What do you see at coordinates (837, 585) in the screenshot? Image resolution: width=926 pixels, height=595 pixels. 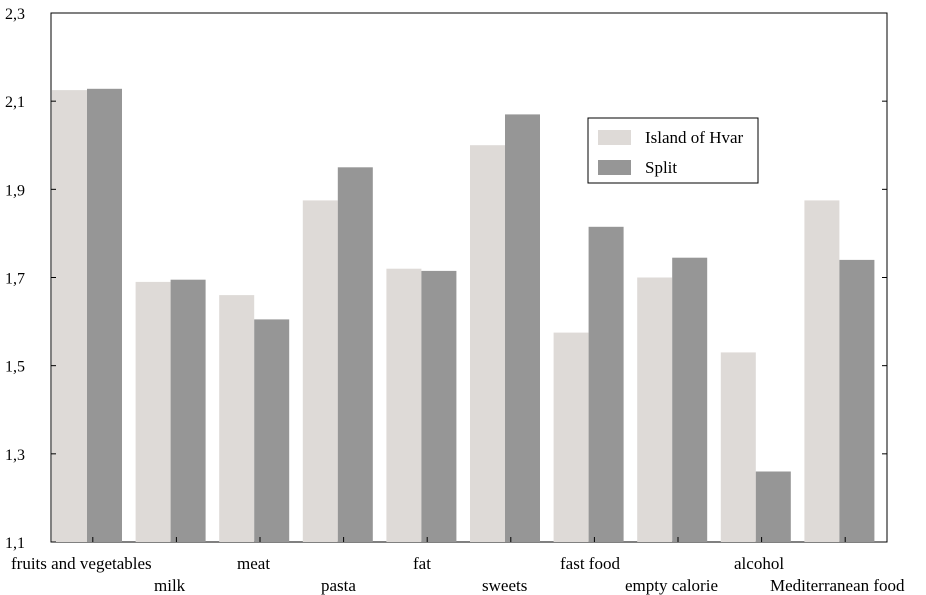 I see `x-tick-label: Mediterranean food` at bounding box center [837, 585].